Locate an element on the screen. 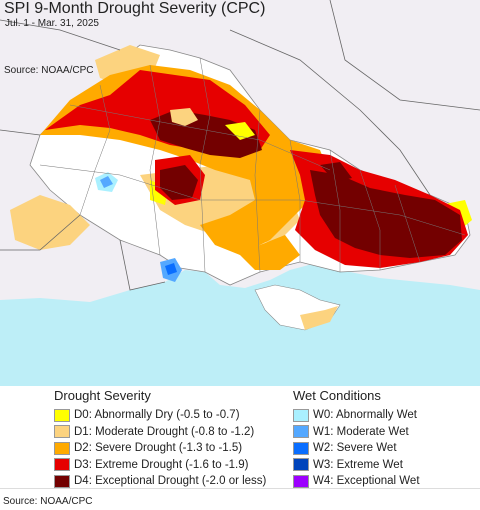 The width and height of the screenshot is (480, 510). swatch-w4 is located at coordinates (301, 481).